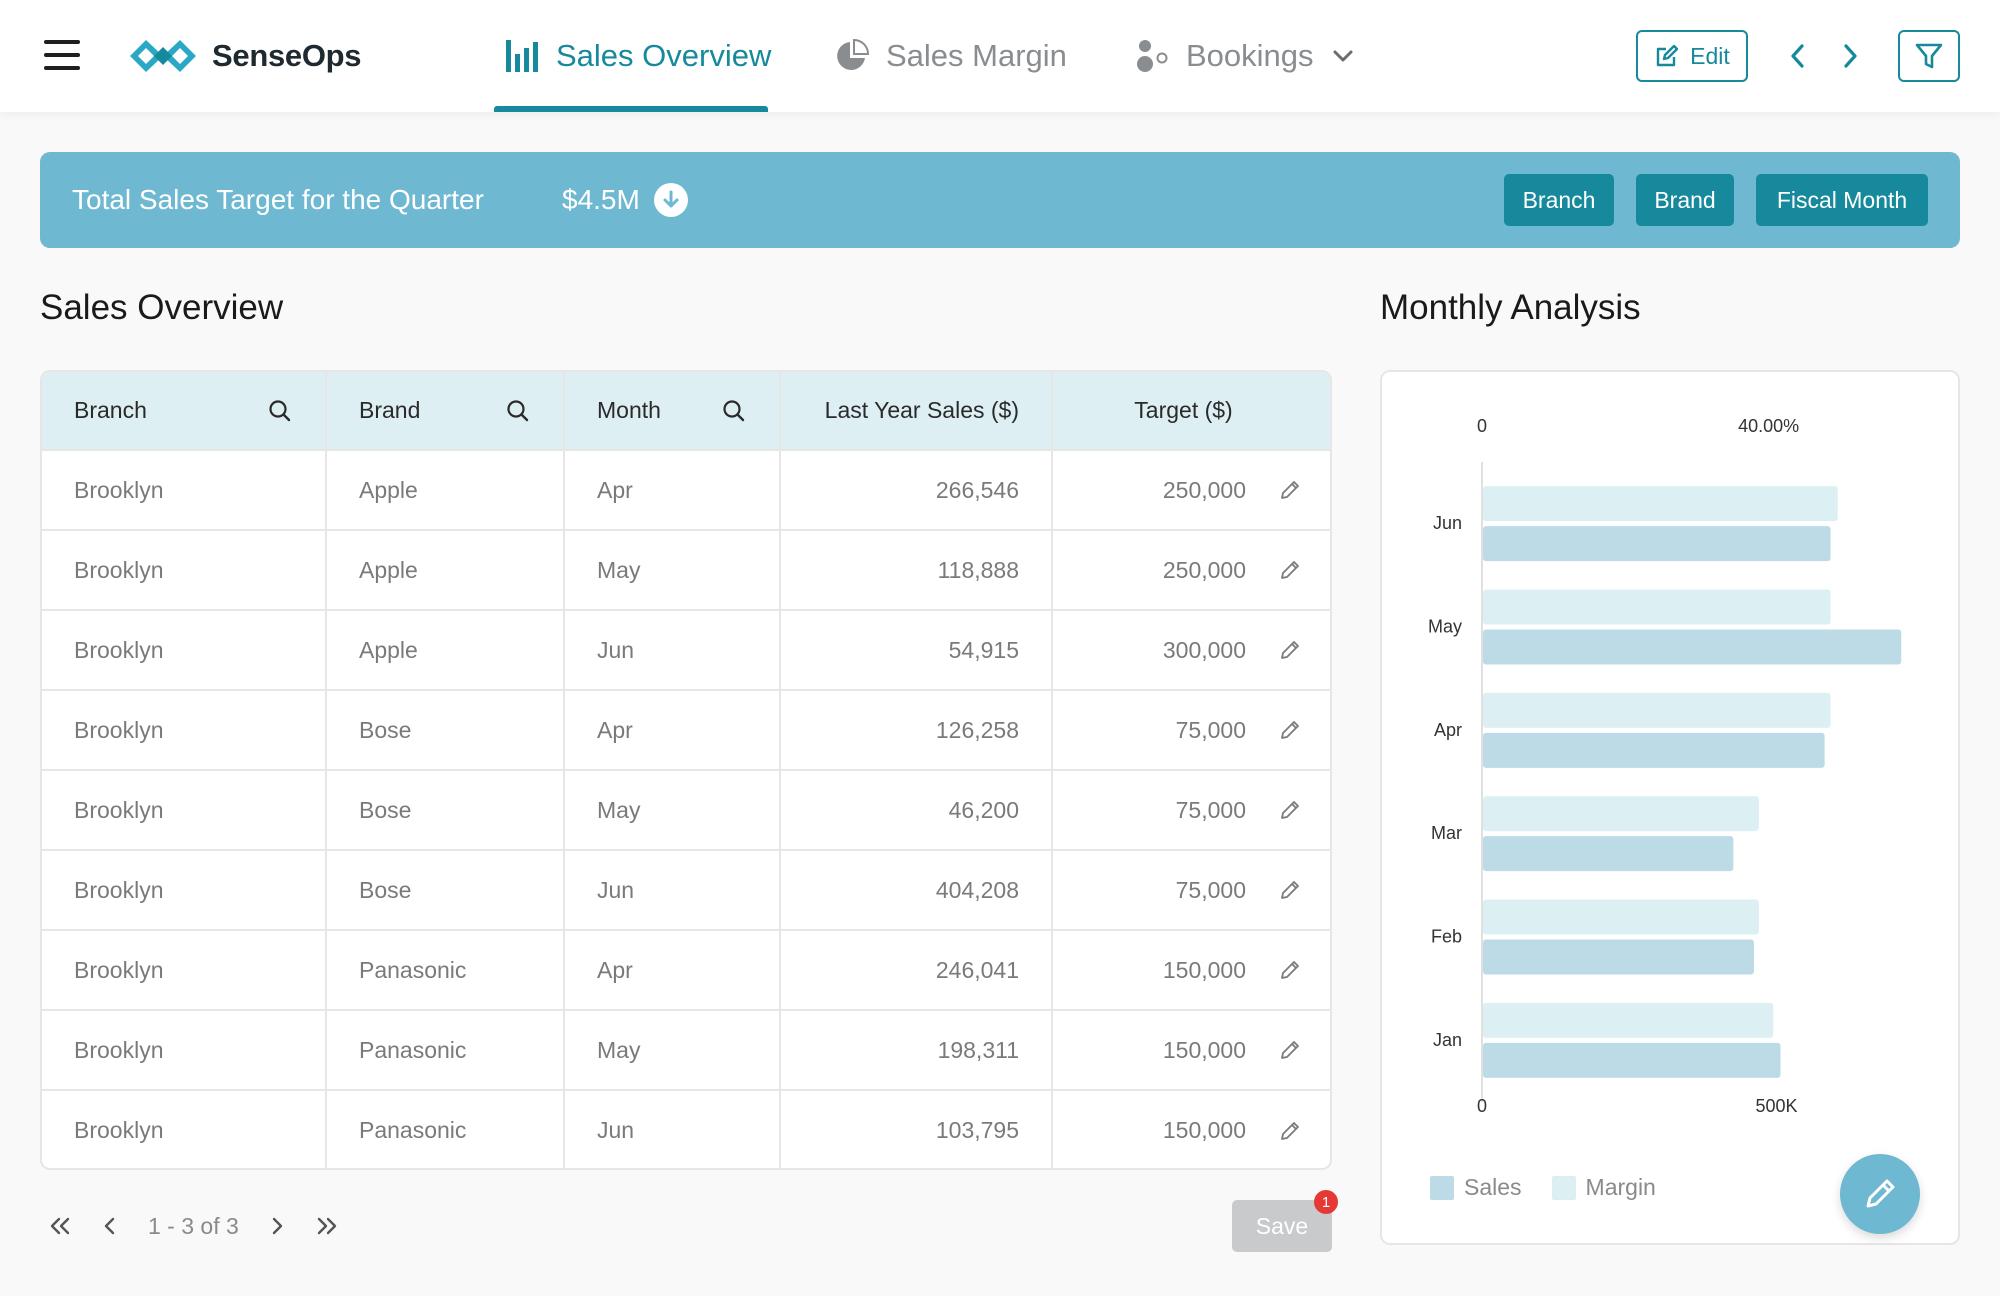 This screenshot has width=2000, height=1296. Describe the element at coordinates (976, 55) in the screenshot. I see `tab-label: Sales Margin` at that location.